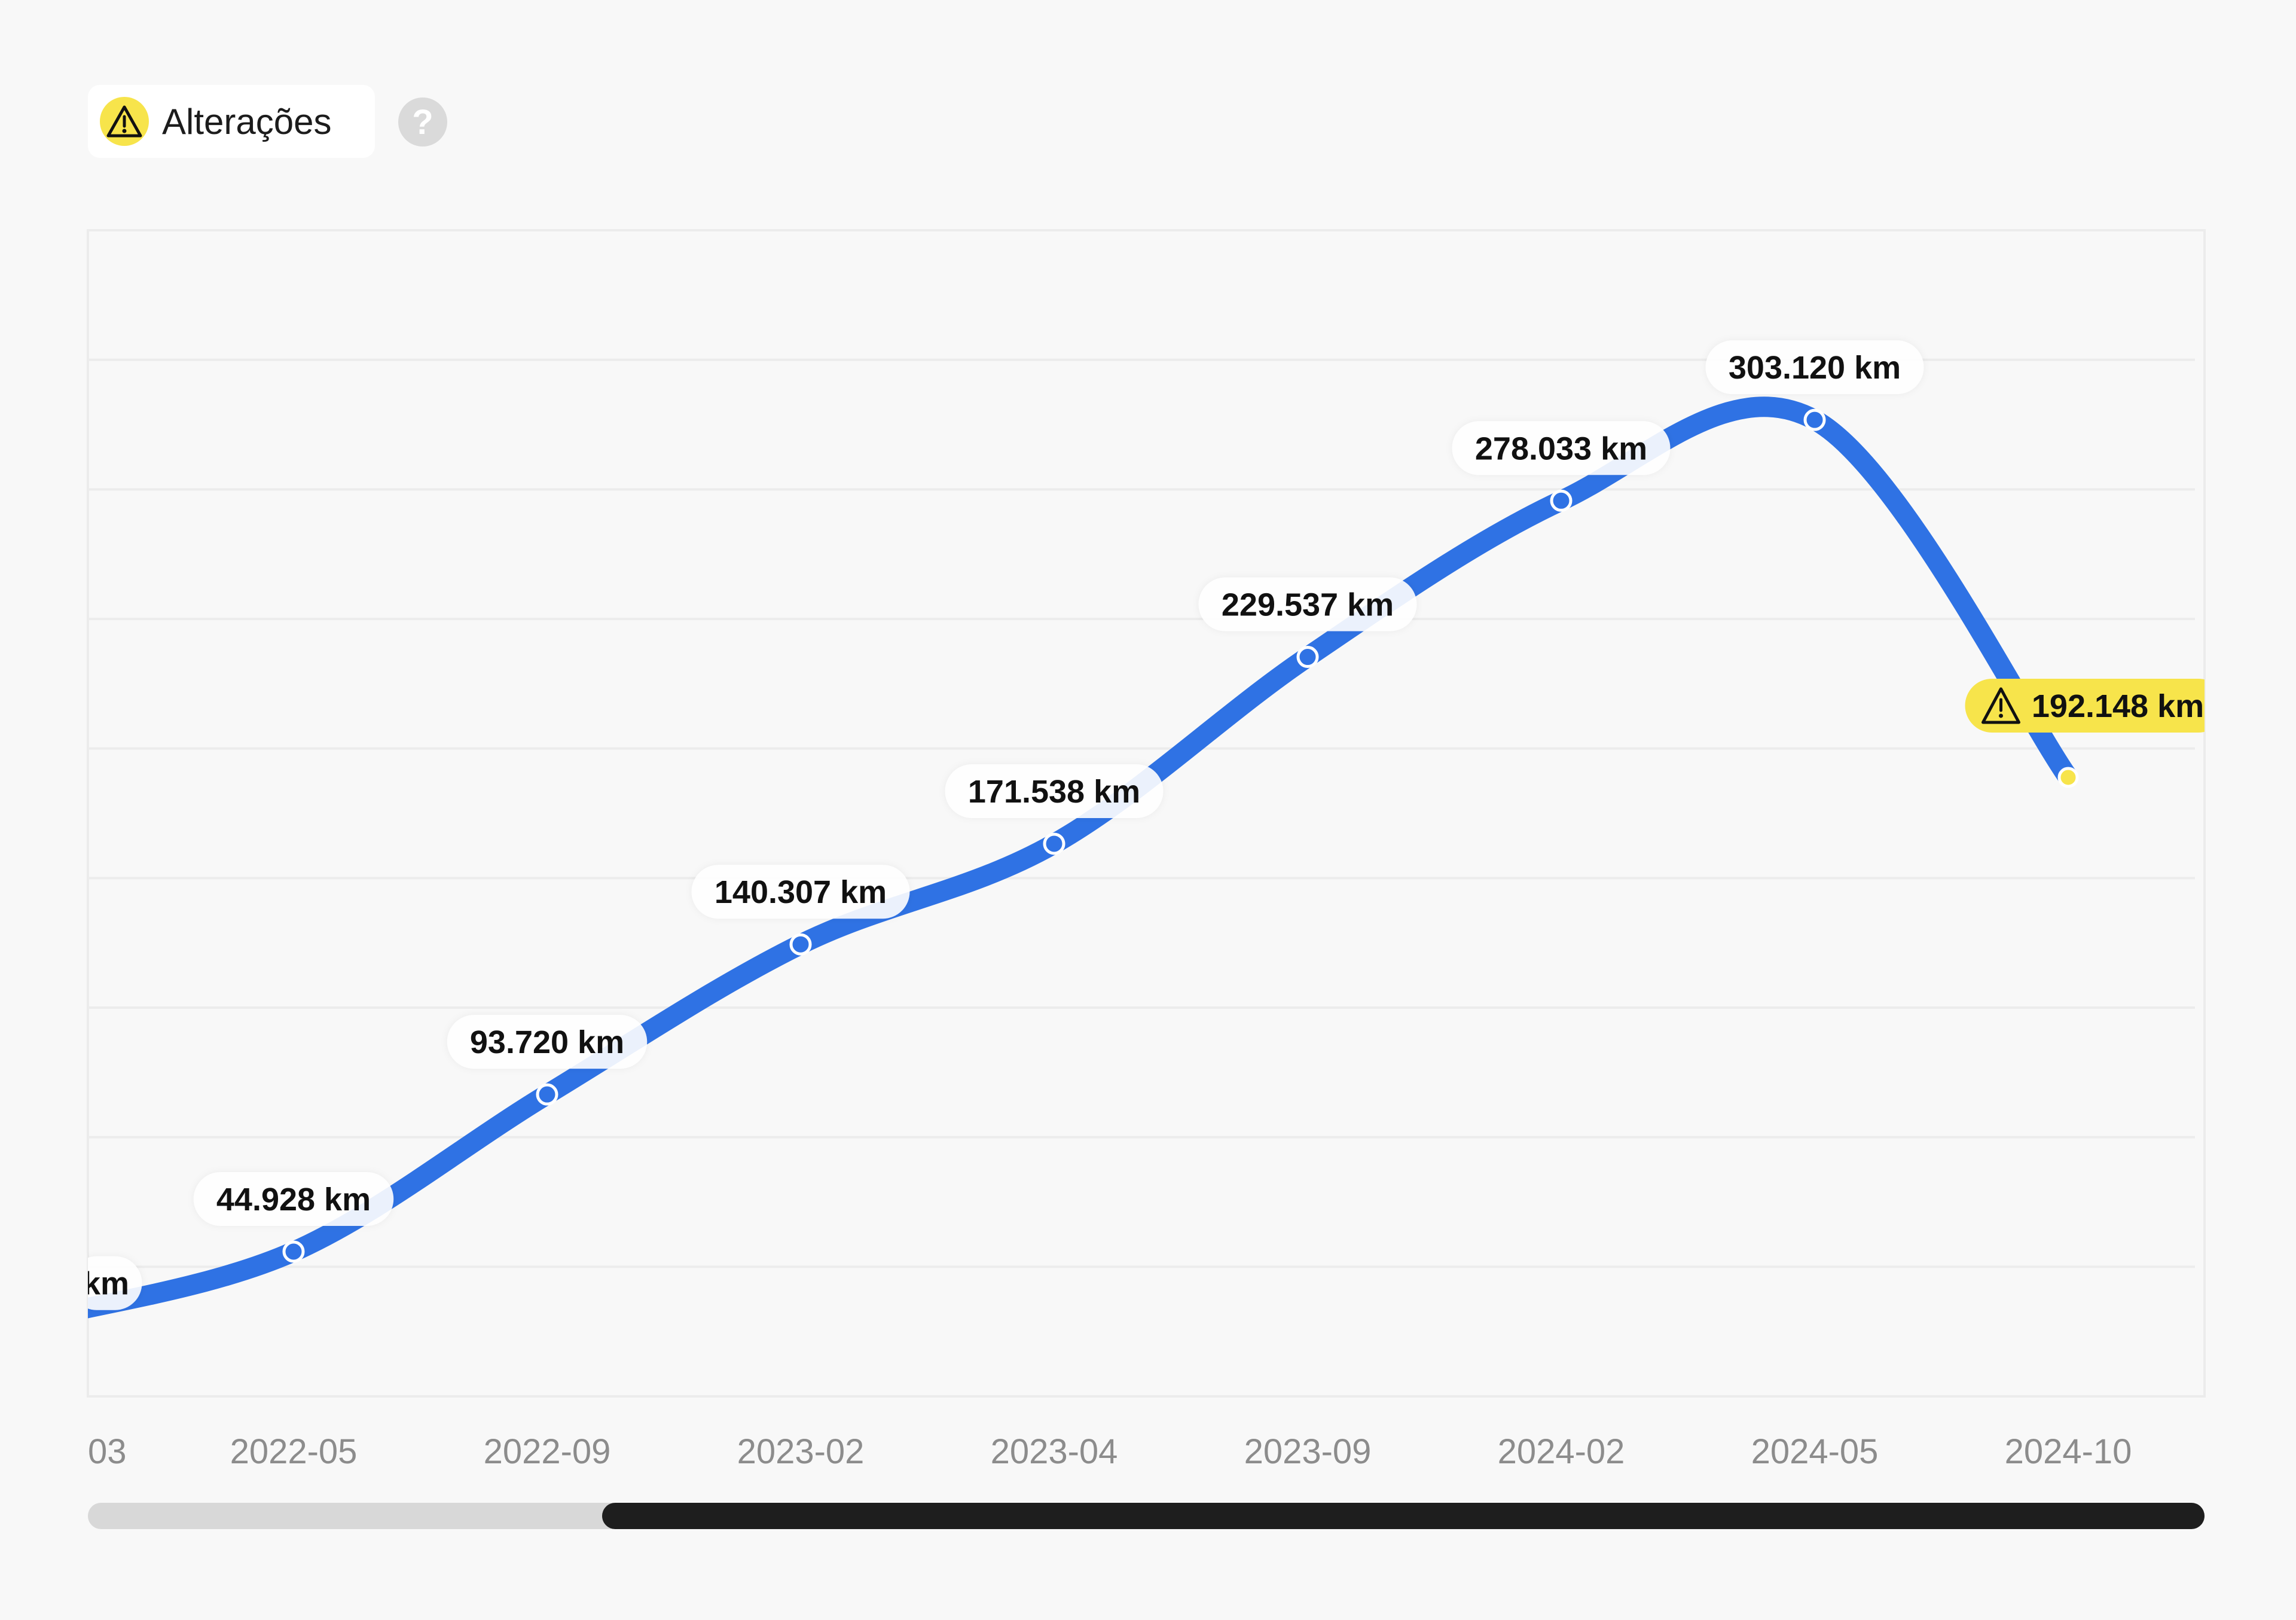 The width and height of the screenshot is (2296, 1620). What do you see at coordinates (2068, 778) in the screenshot?
I see `data-point-warning` at bounding box center [2068, 778].